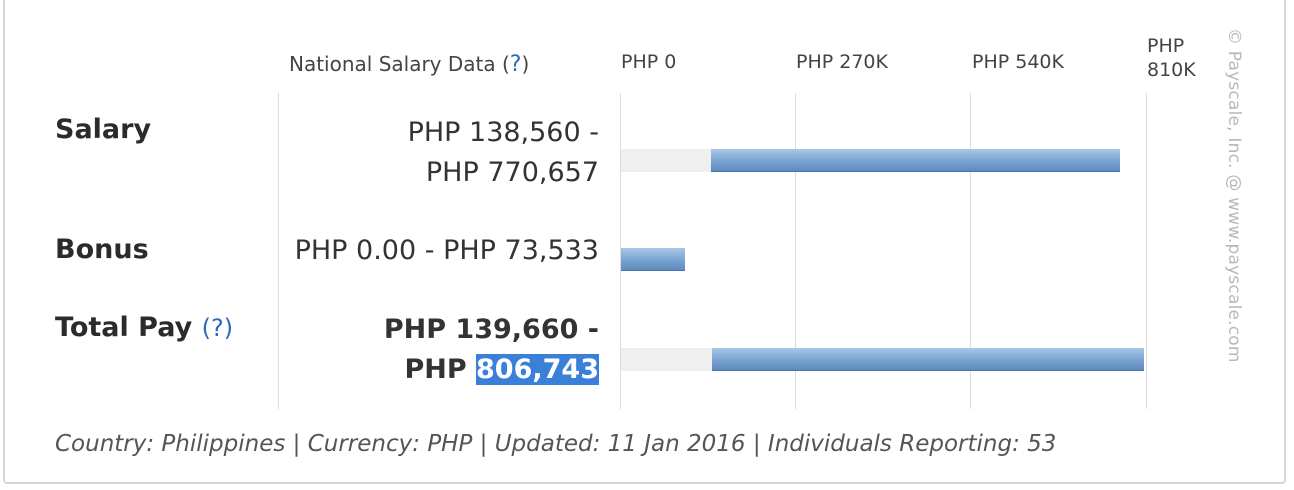 Image resolution: width=1294 pixels, height=490 pixels. I want to click on row-range-bonus: PHP 0.00 - PHP 73,533, so click(447, 251).